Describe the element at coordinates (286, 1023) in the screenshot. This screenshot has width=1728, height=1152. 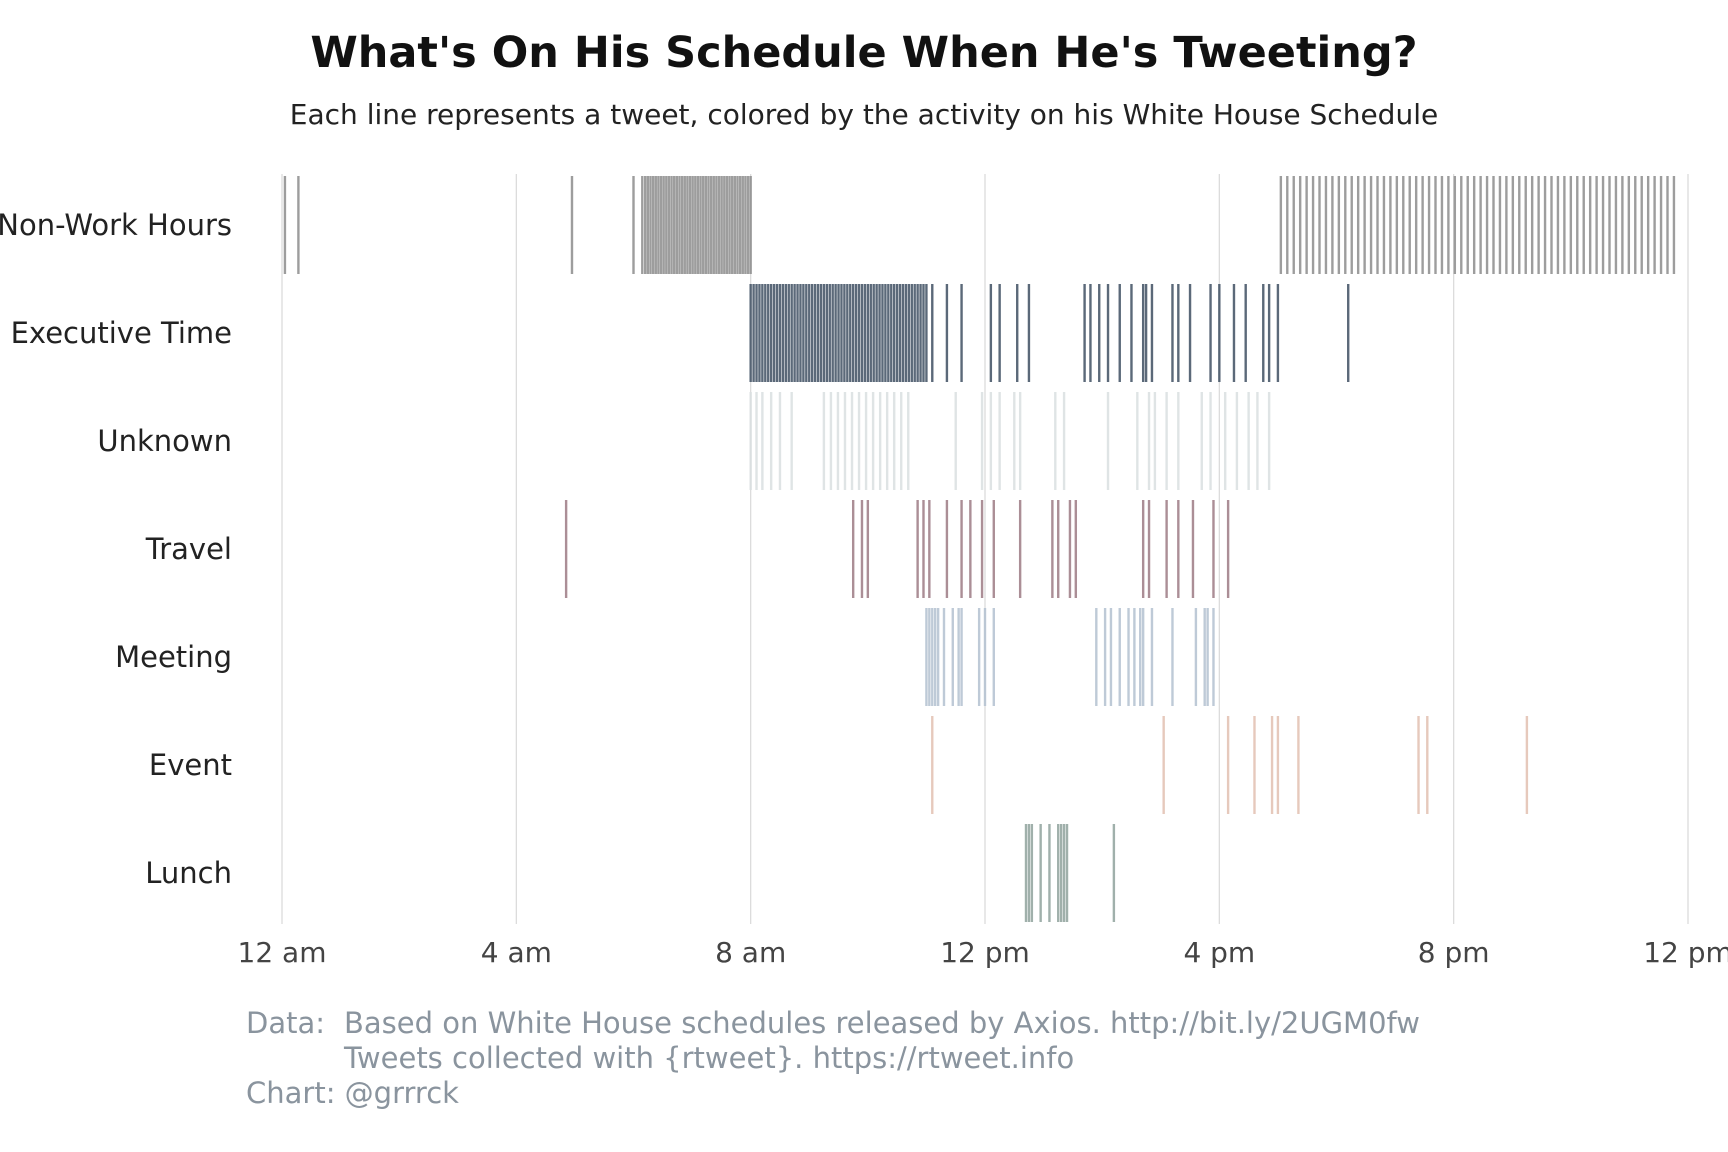
I see `caption-data-label: Data:` at that location.